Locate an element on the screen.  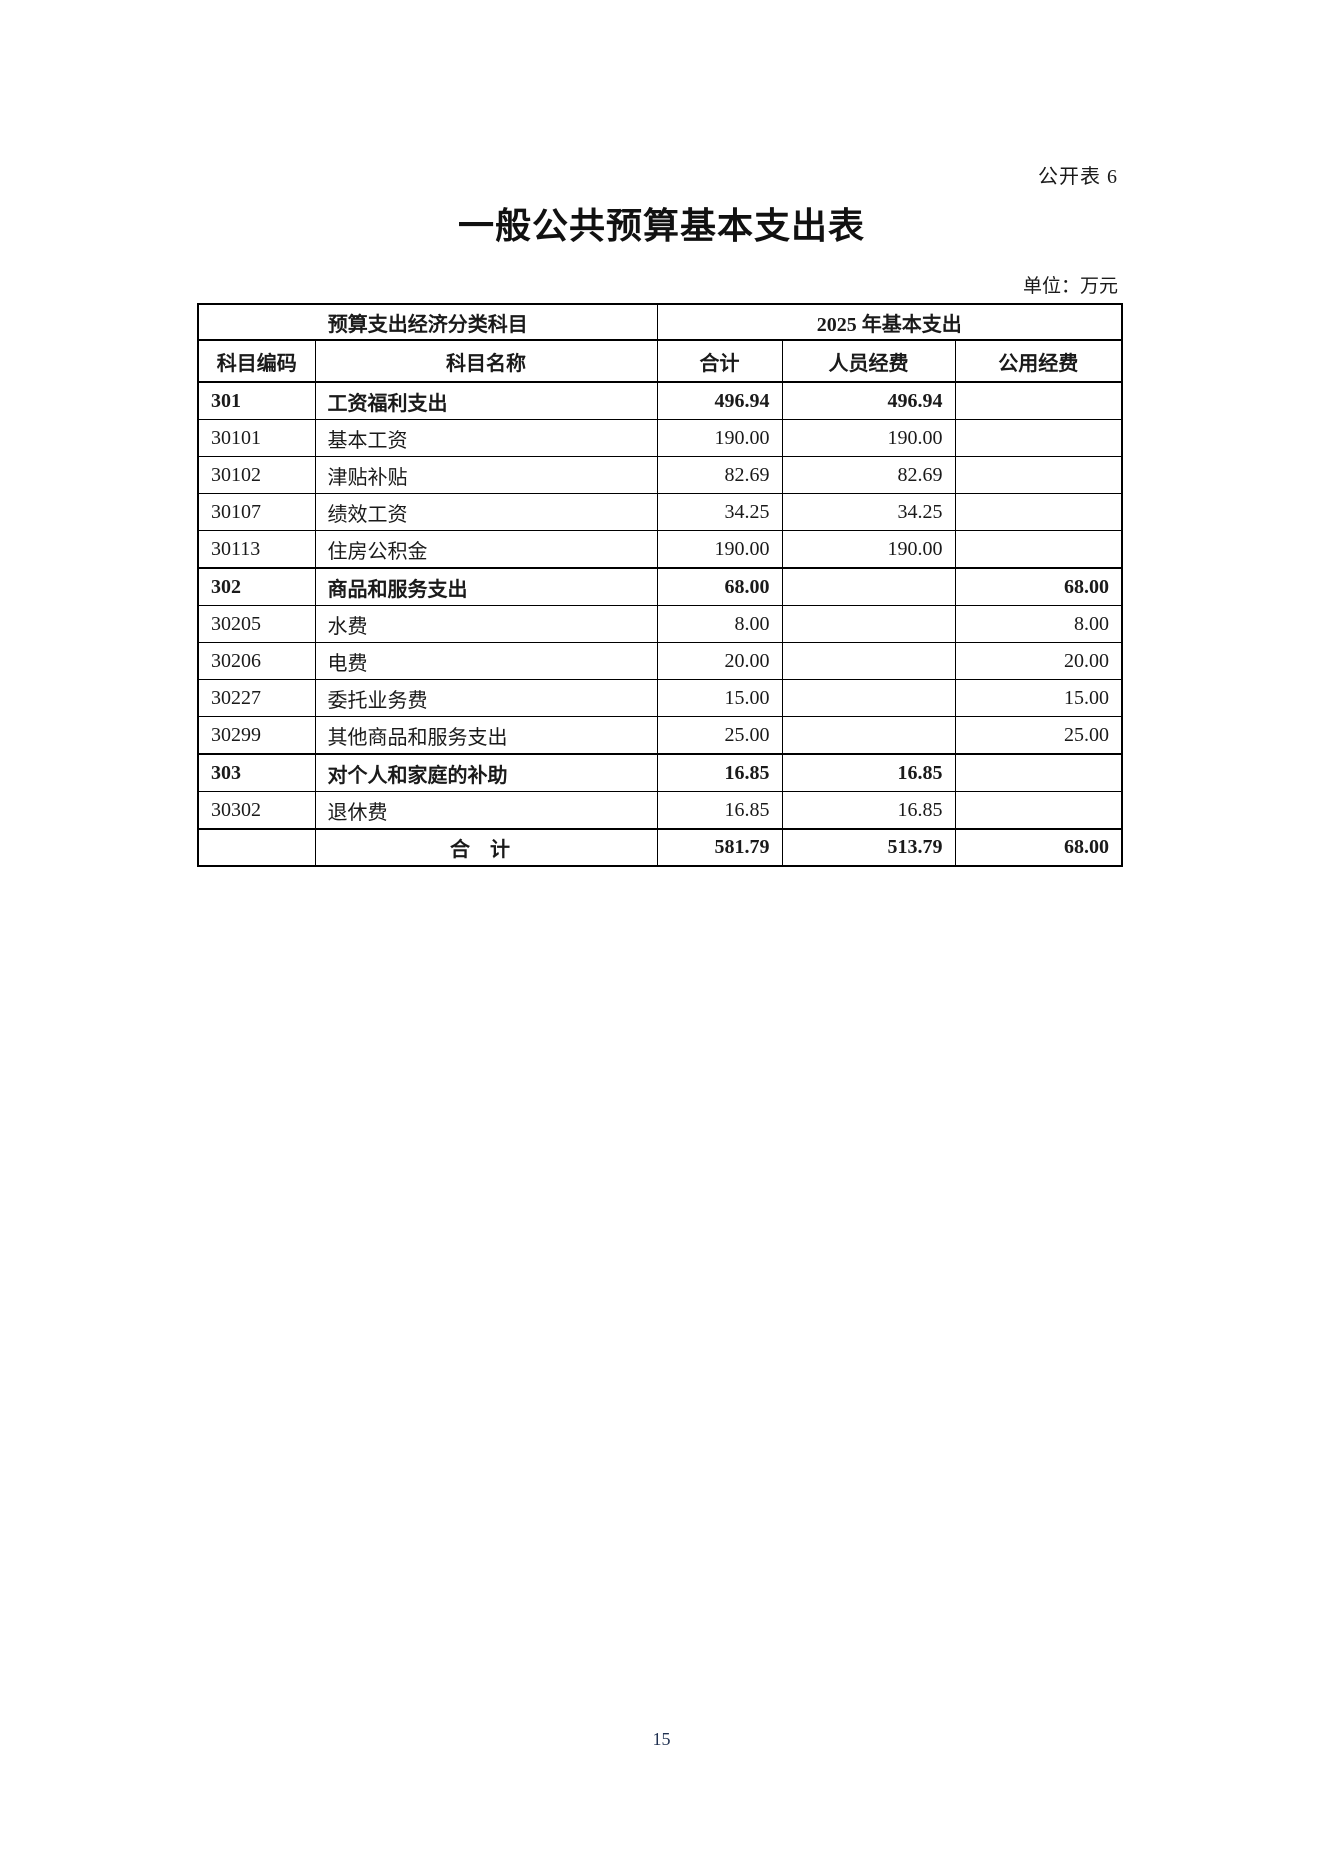
header-economic-classification: 预算支出经济分类科目 is located at coordinates (427, 322).